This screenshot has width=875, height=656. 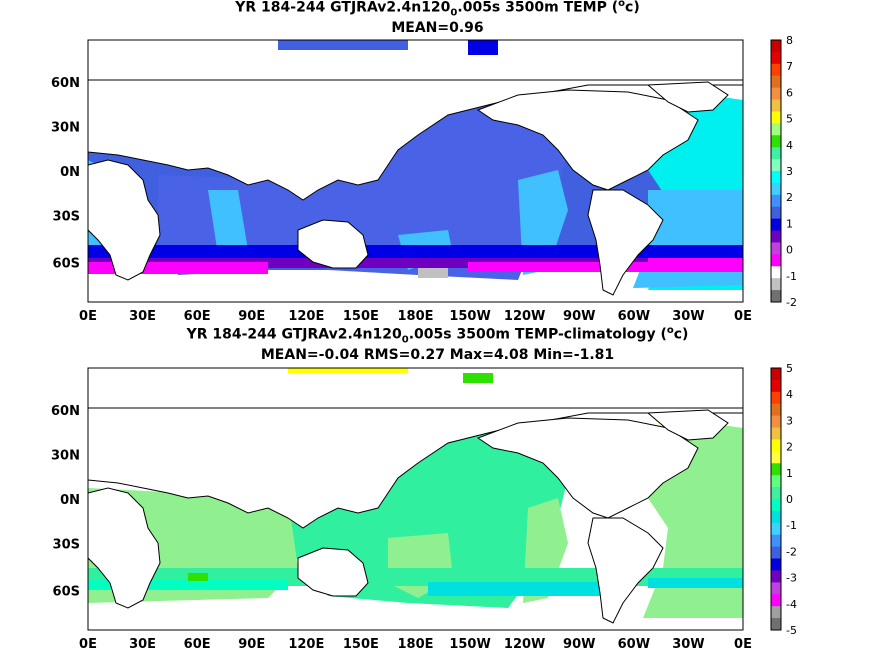 What do you see at coordinates (65, 127) in the screenshot?
I see `lat-label: 30N` at bounding box center [65, 127].